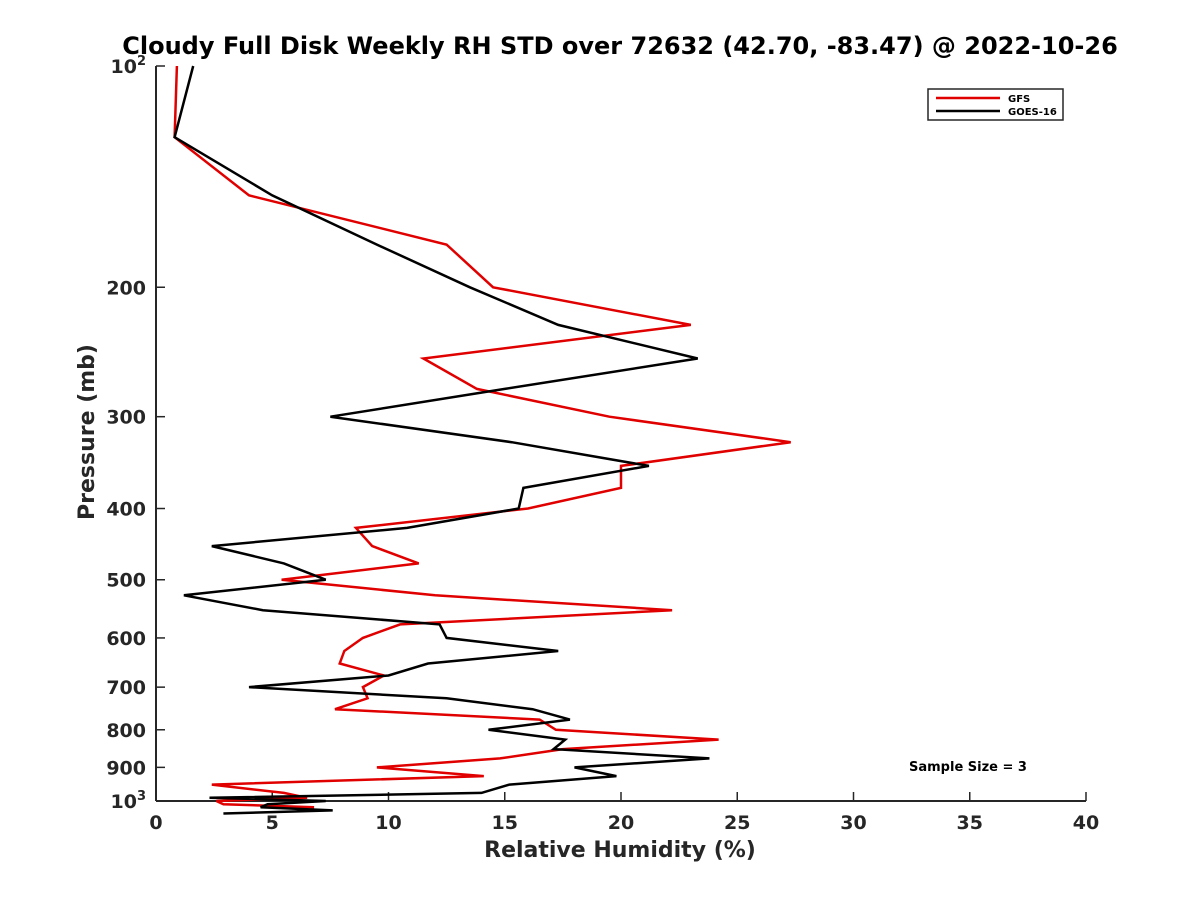 The width and height of the screenshot is (1200, 900). Describe the element at coordinates (87, 432) in the screenshot. I see `y-axis-label: Pressure (mb)` at that location.